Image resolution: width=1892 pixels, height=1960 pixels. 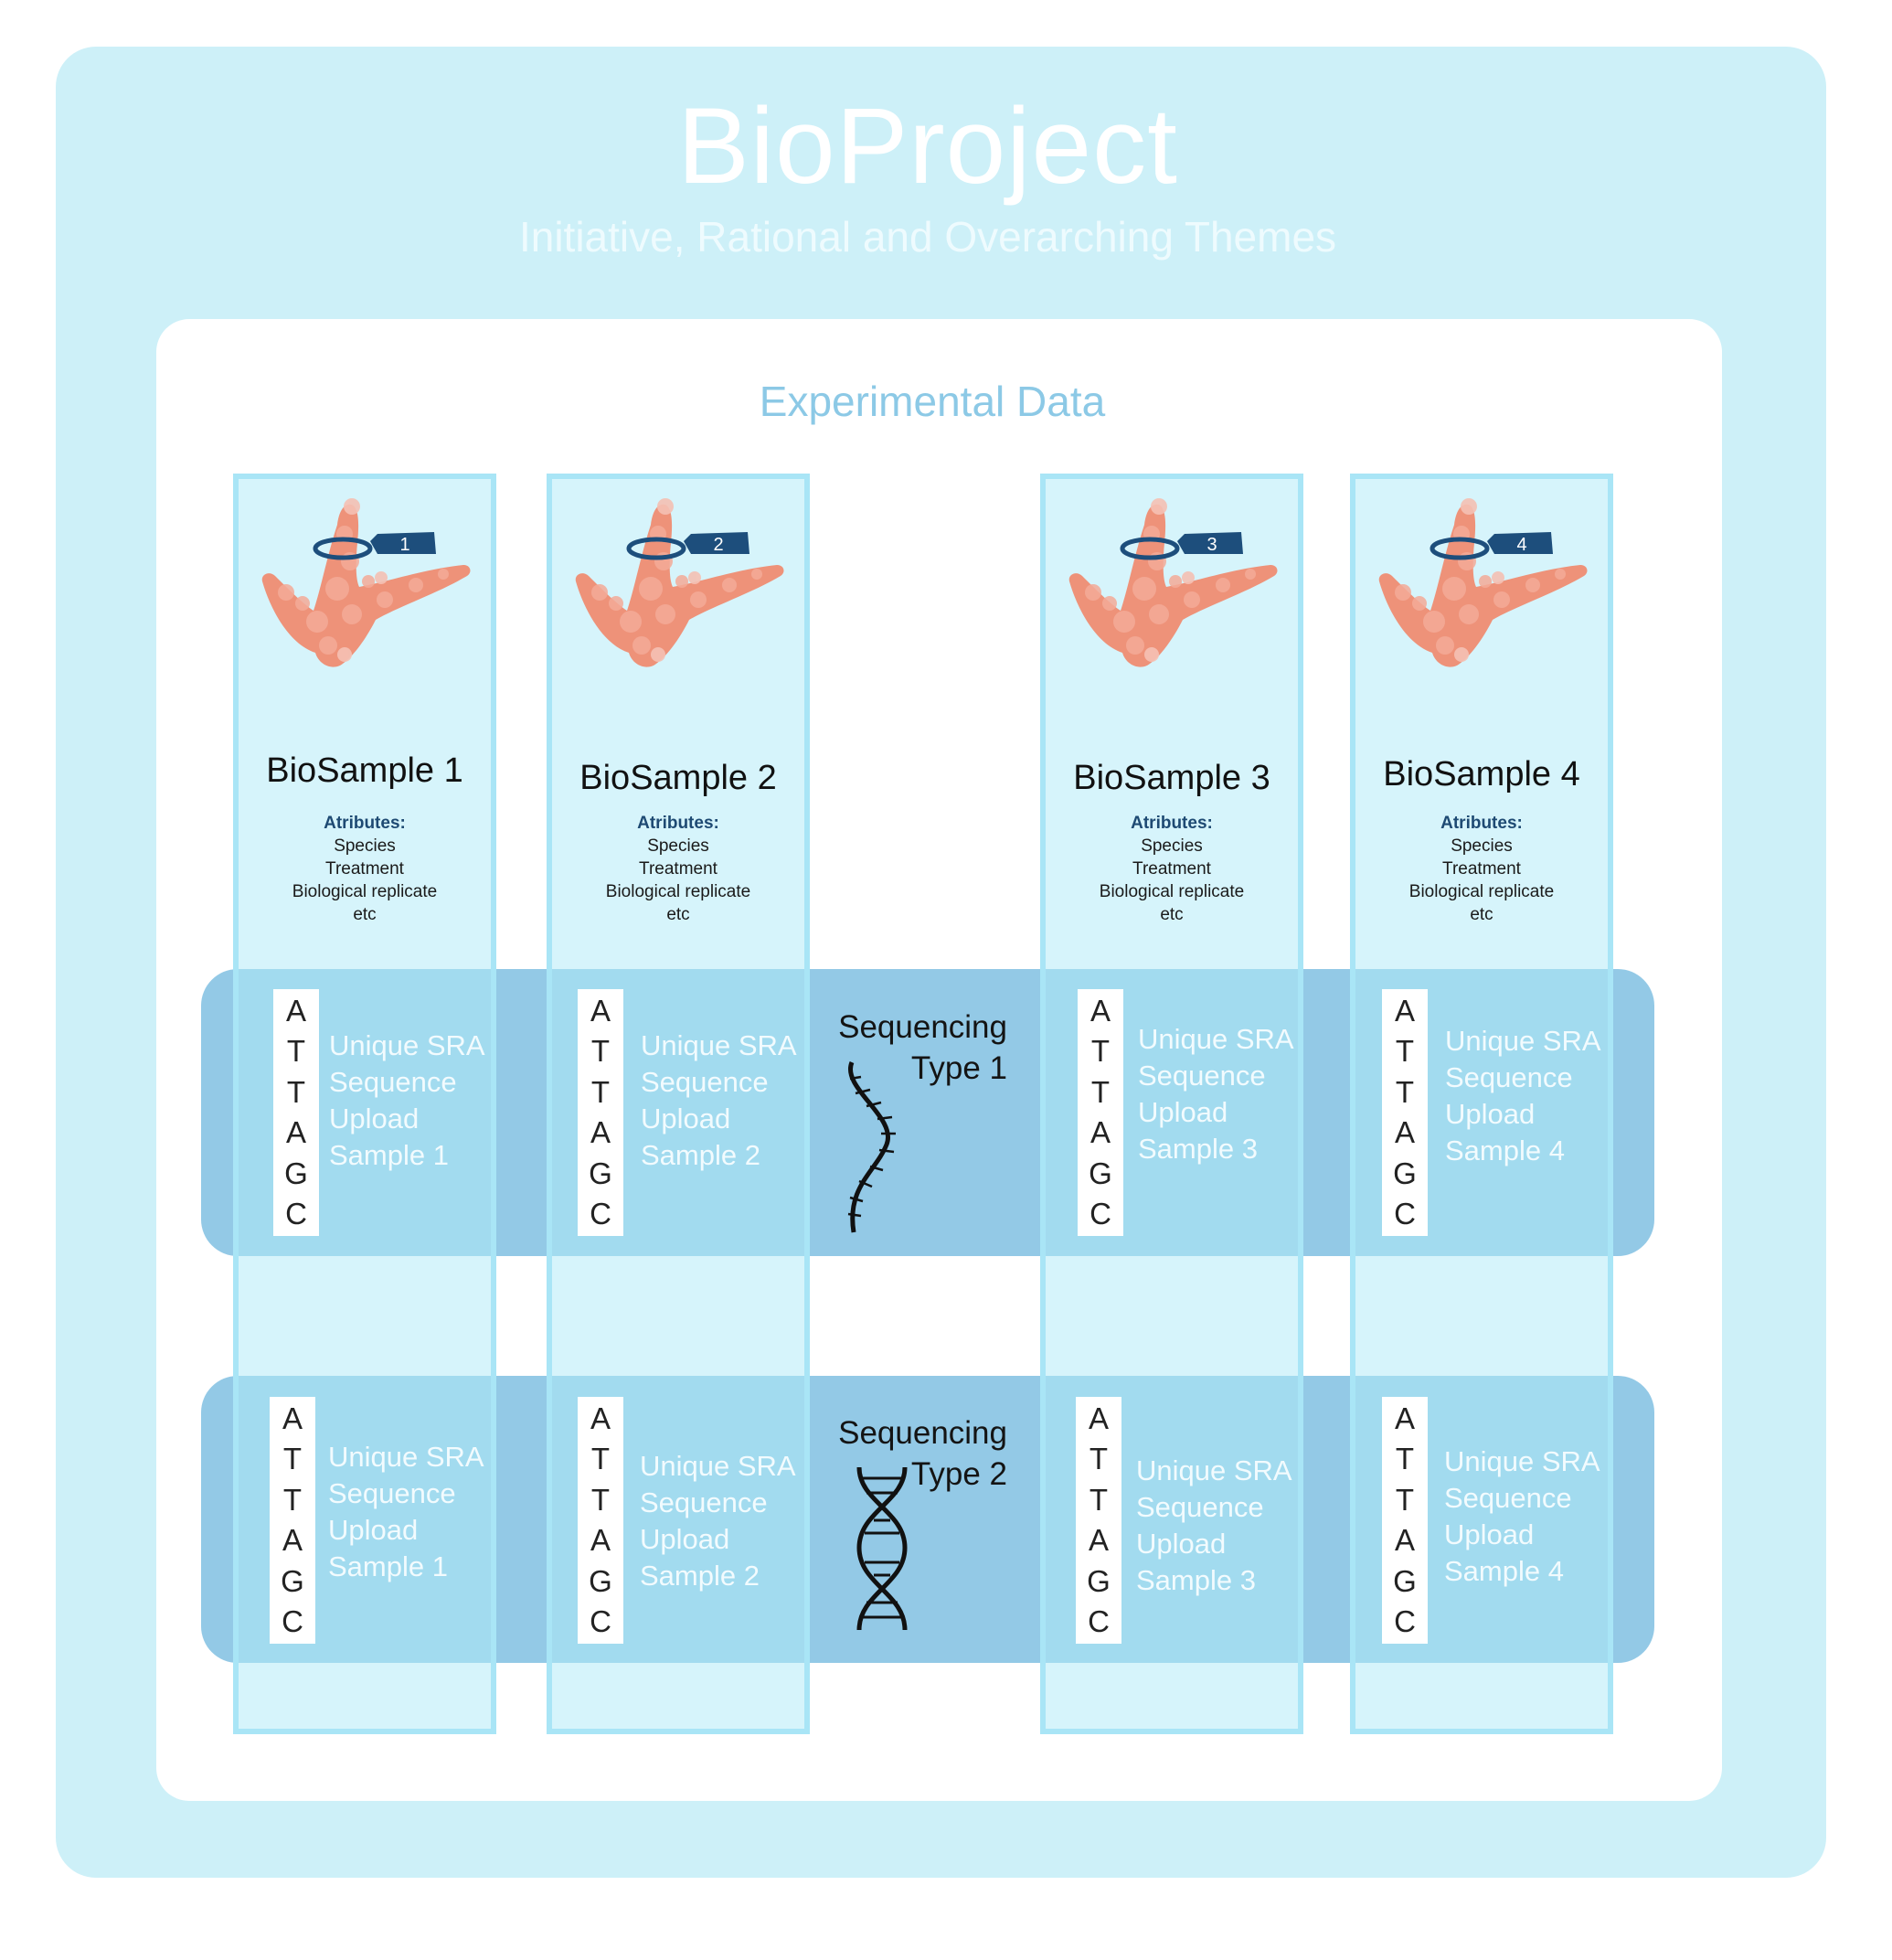 What do you see at coordinates (872, 1147) in the screenshot?
I see `single-helix-icon` at bounding box center [872, 1147].